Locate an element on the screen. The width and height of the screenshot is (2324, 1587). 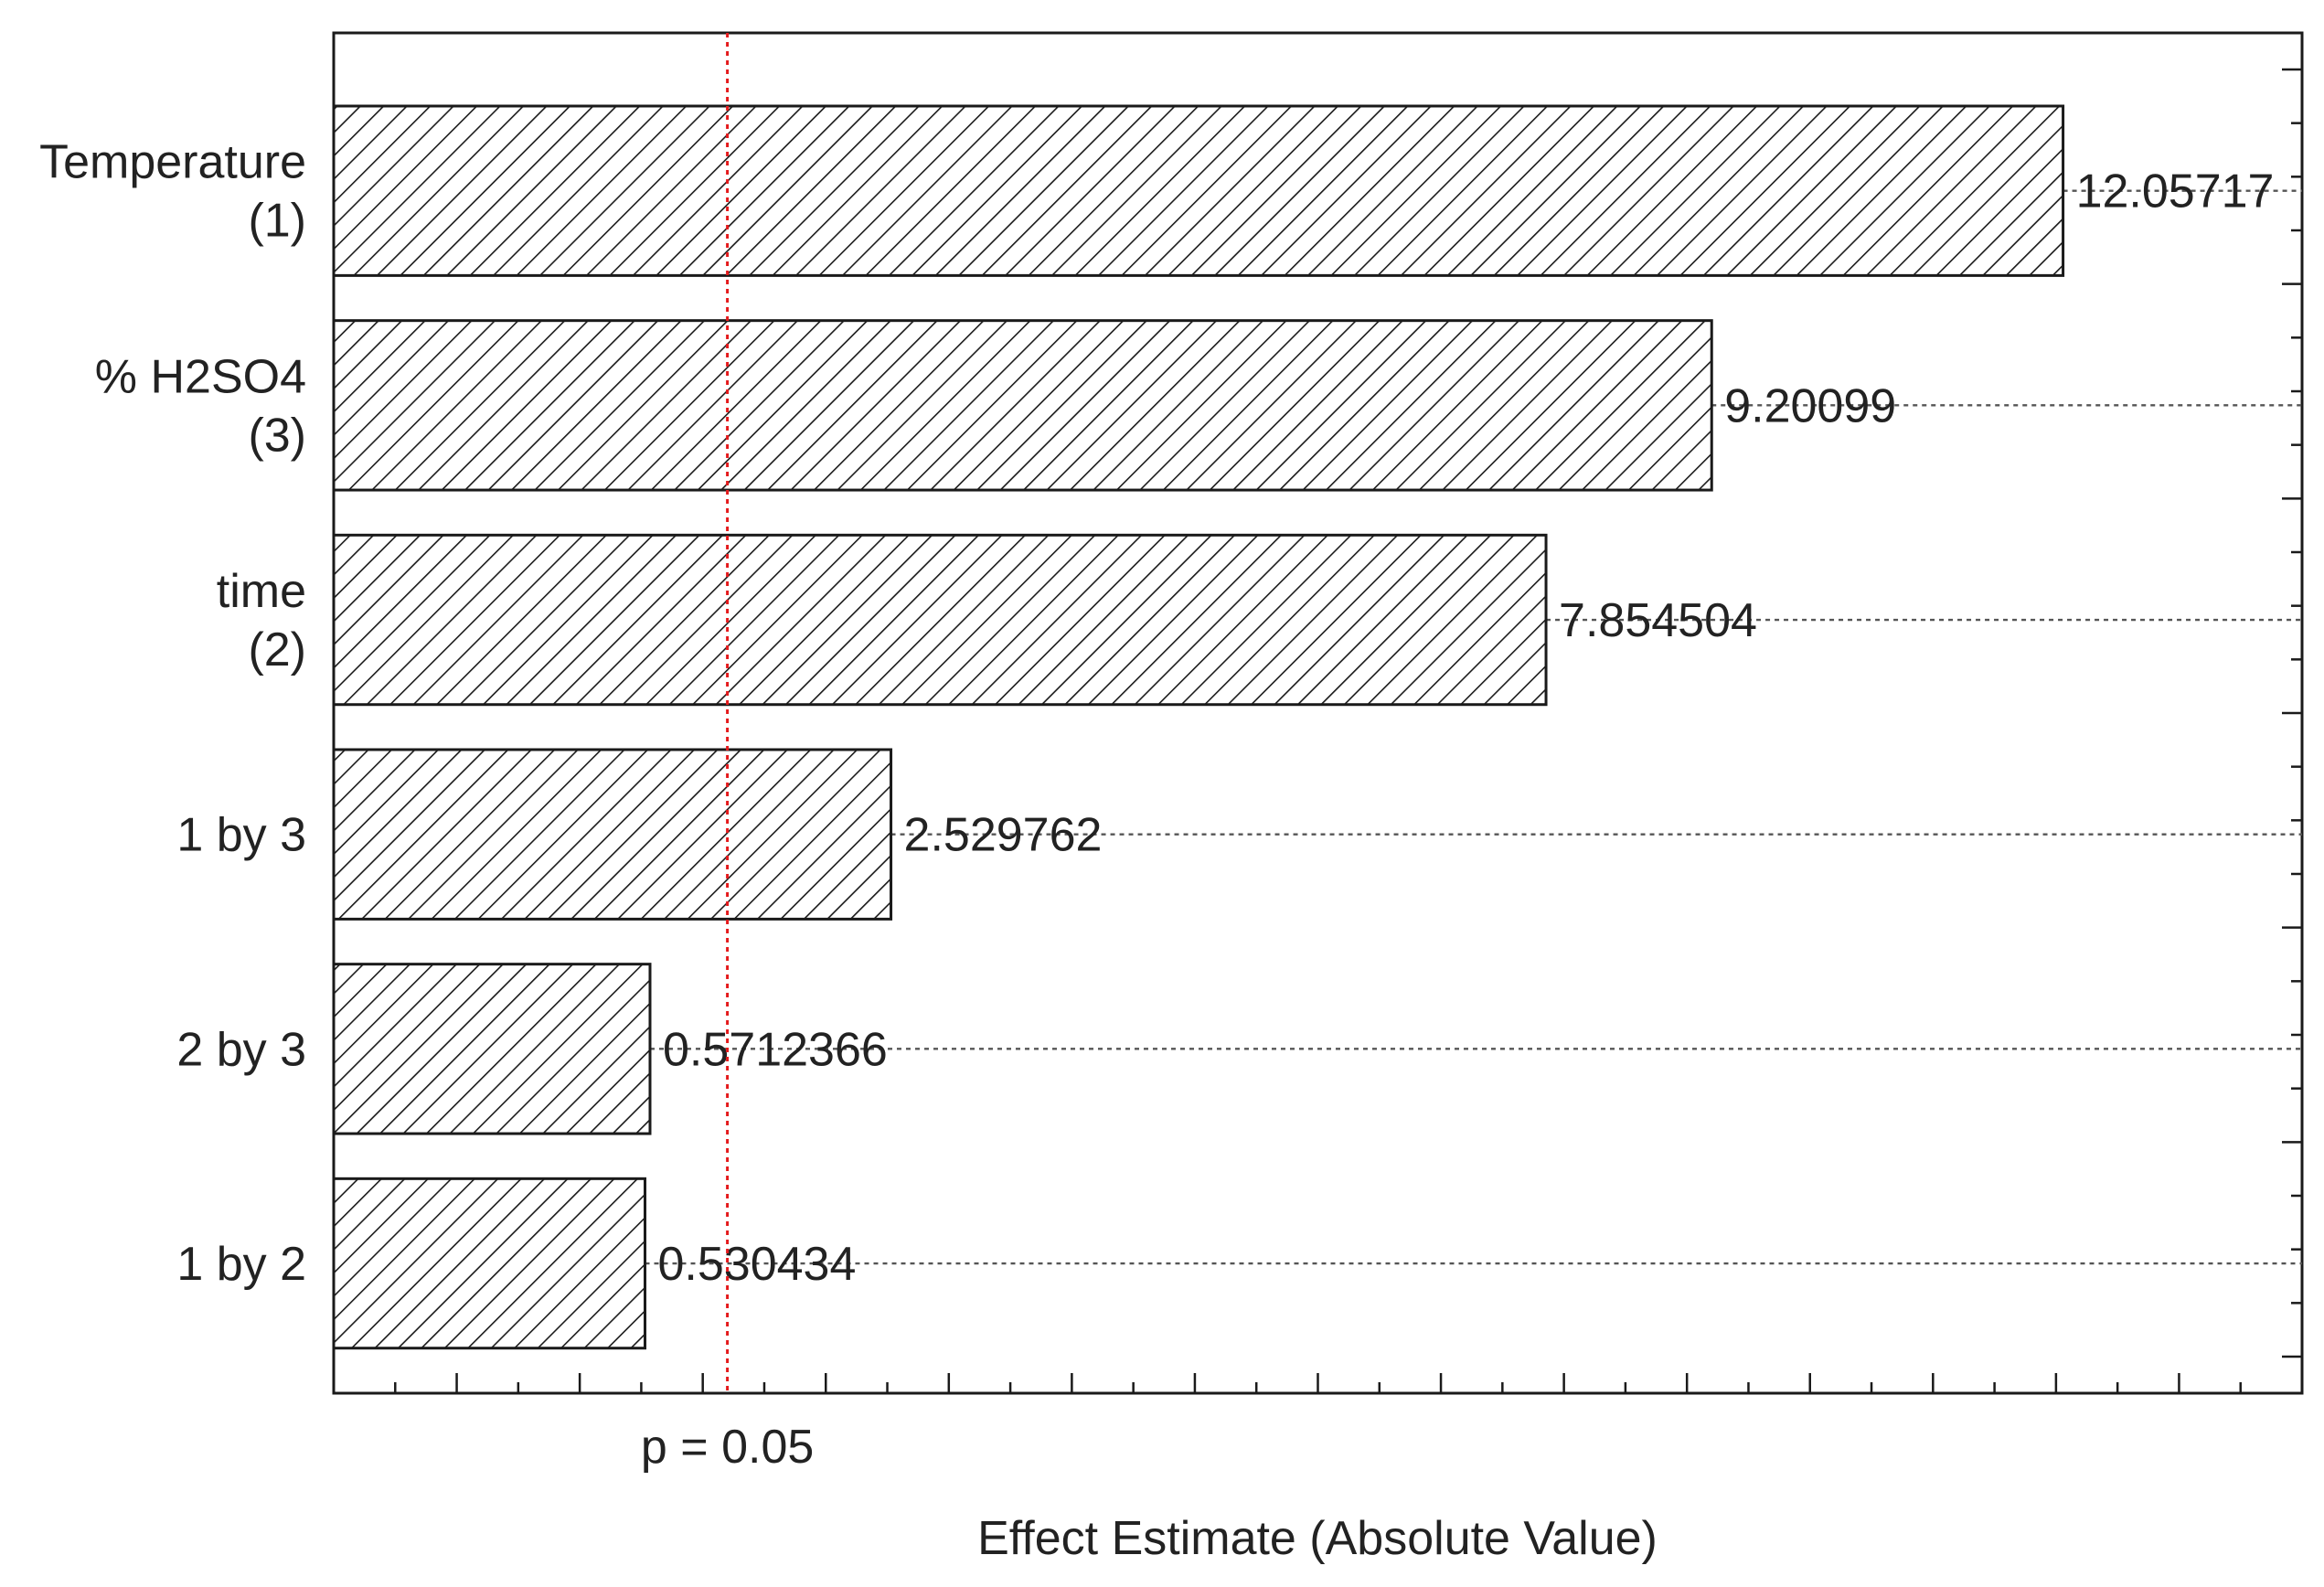
bar-1by3 is located at coordinates (612, 834).